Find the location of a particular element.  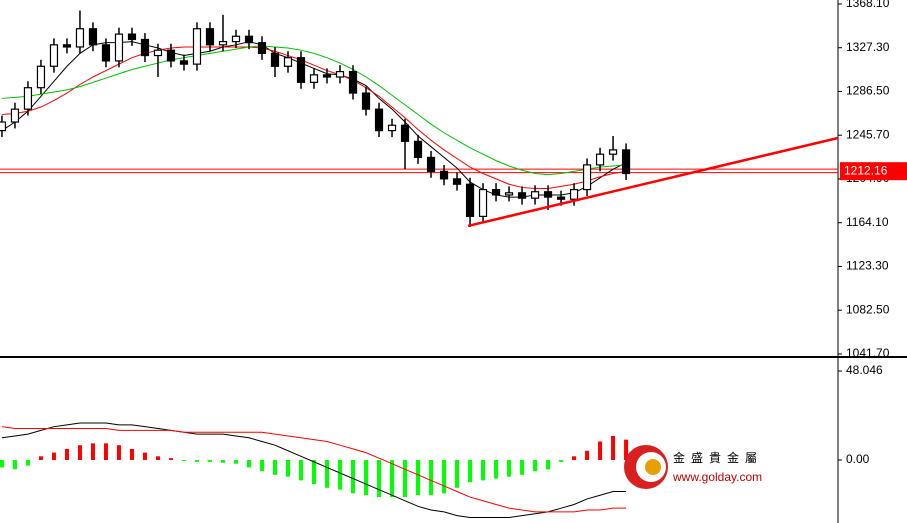

y-tick-label: 1041.70 is located at coordinates (868, 353).